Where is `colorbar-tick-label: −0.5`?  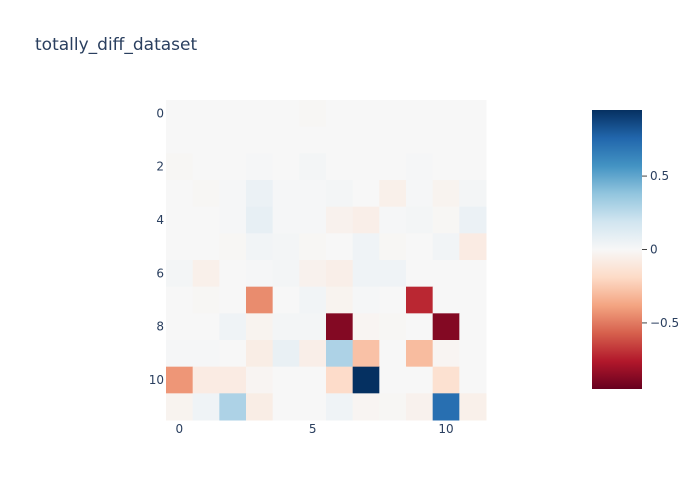
colorbar-tick-label: −0.5 is located at coordinates (664, 323).